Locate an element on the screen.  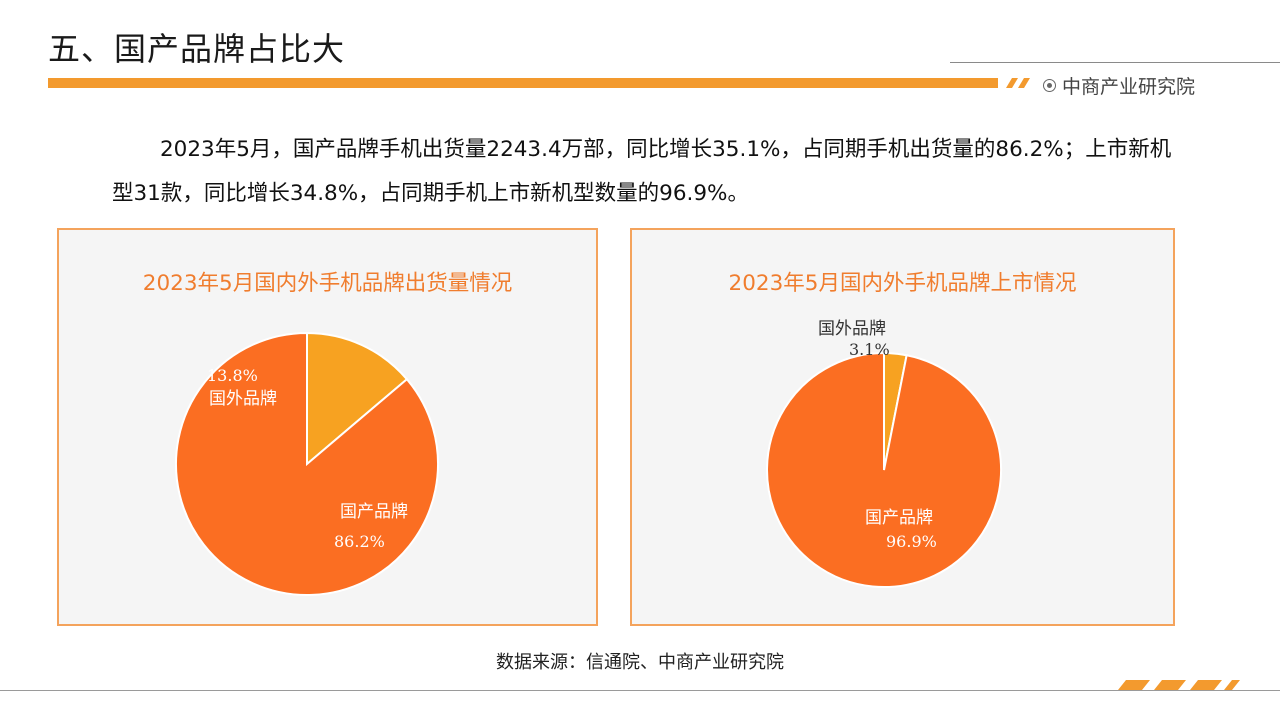
header-divider is located at coordinates (1115, 62).